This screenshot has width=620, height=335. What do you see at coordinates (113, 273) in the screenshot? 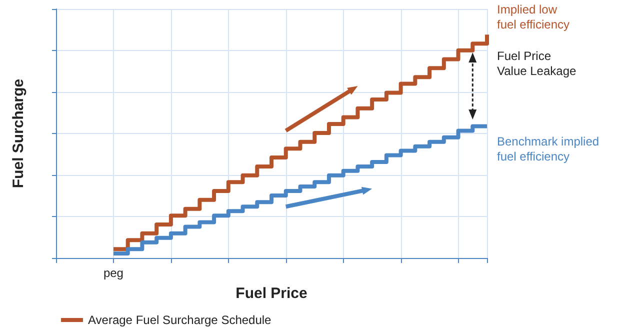
I see `text: peg` at bounding box center [113, 273].